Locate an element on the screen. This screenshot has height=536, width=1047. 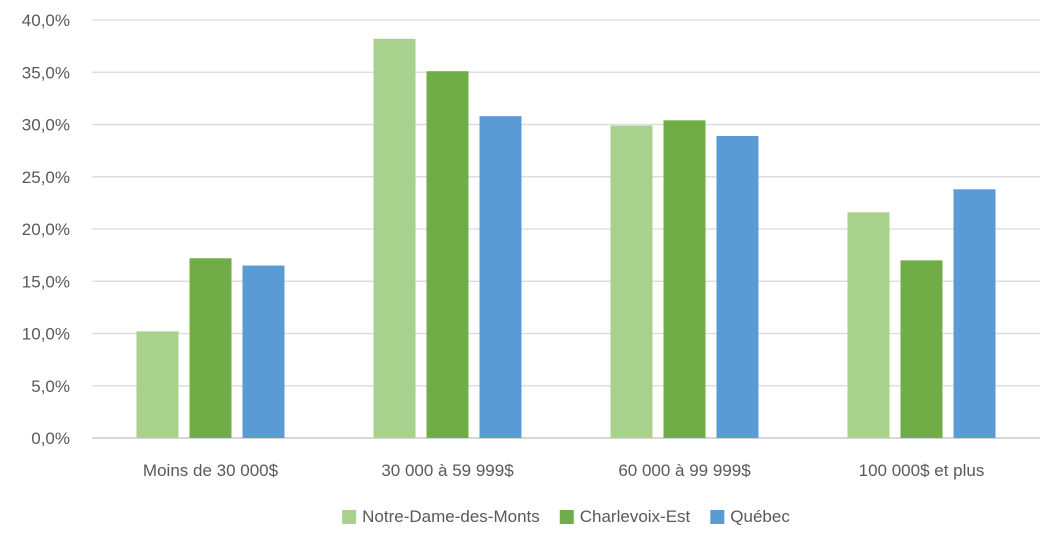
legend: Notre-Dame-des-Monts Charlevoix-Est Québec is located at coordinates (566, 516).